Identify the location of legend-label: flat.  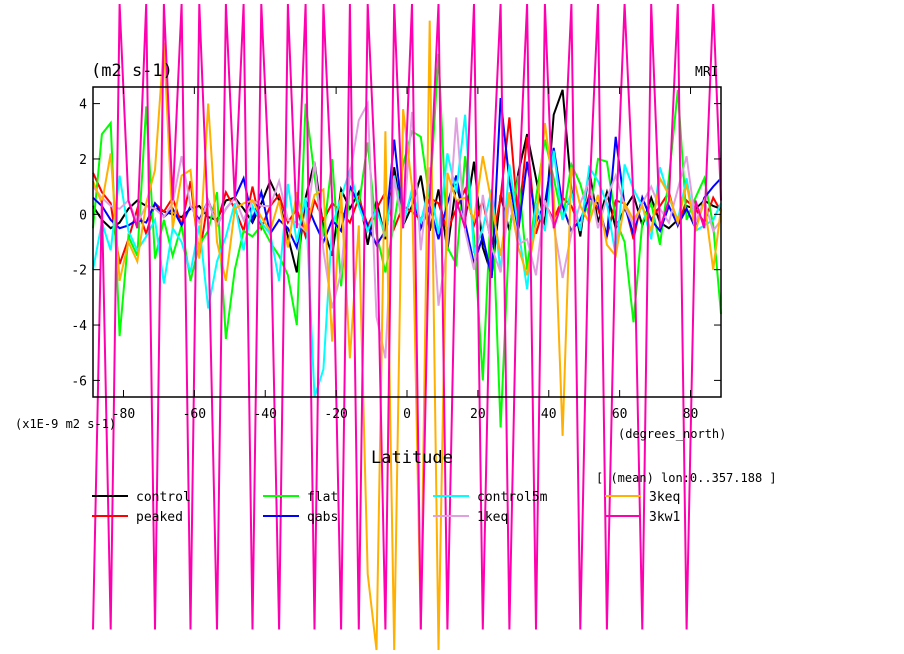
(322, 497).